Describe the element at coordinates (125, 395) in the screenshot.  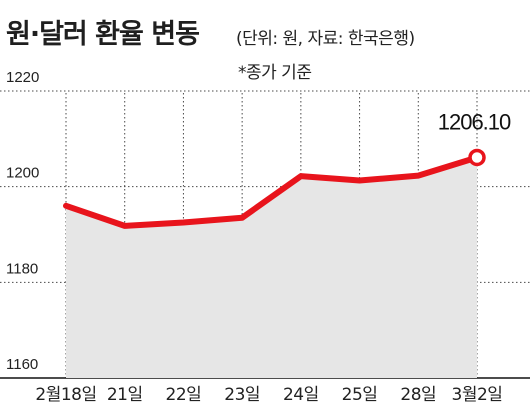
I see `x-tick-label: 21일` at that location.